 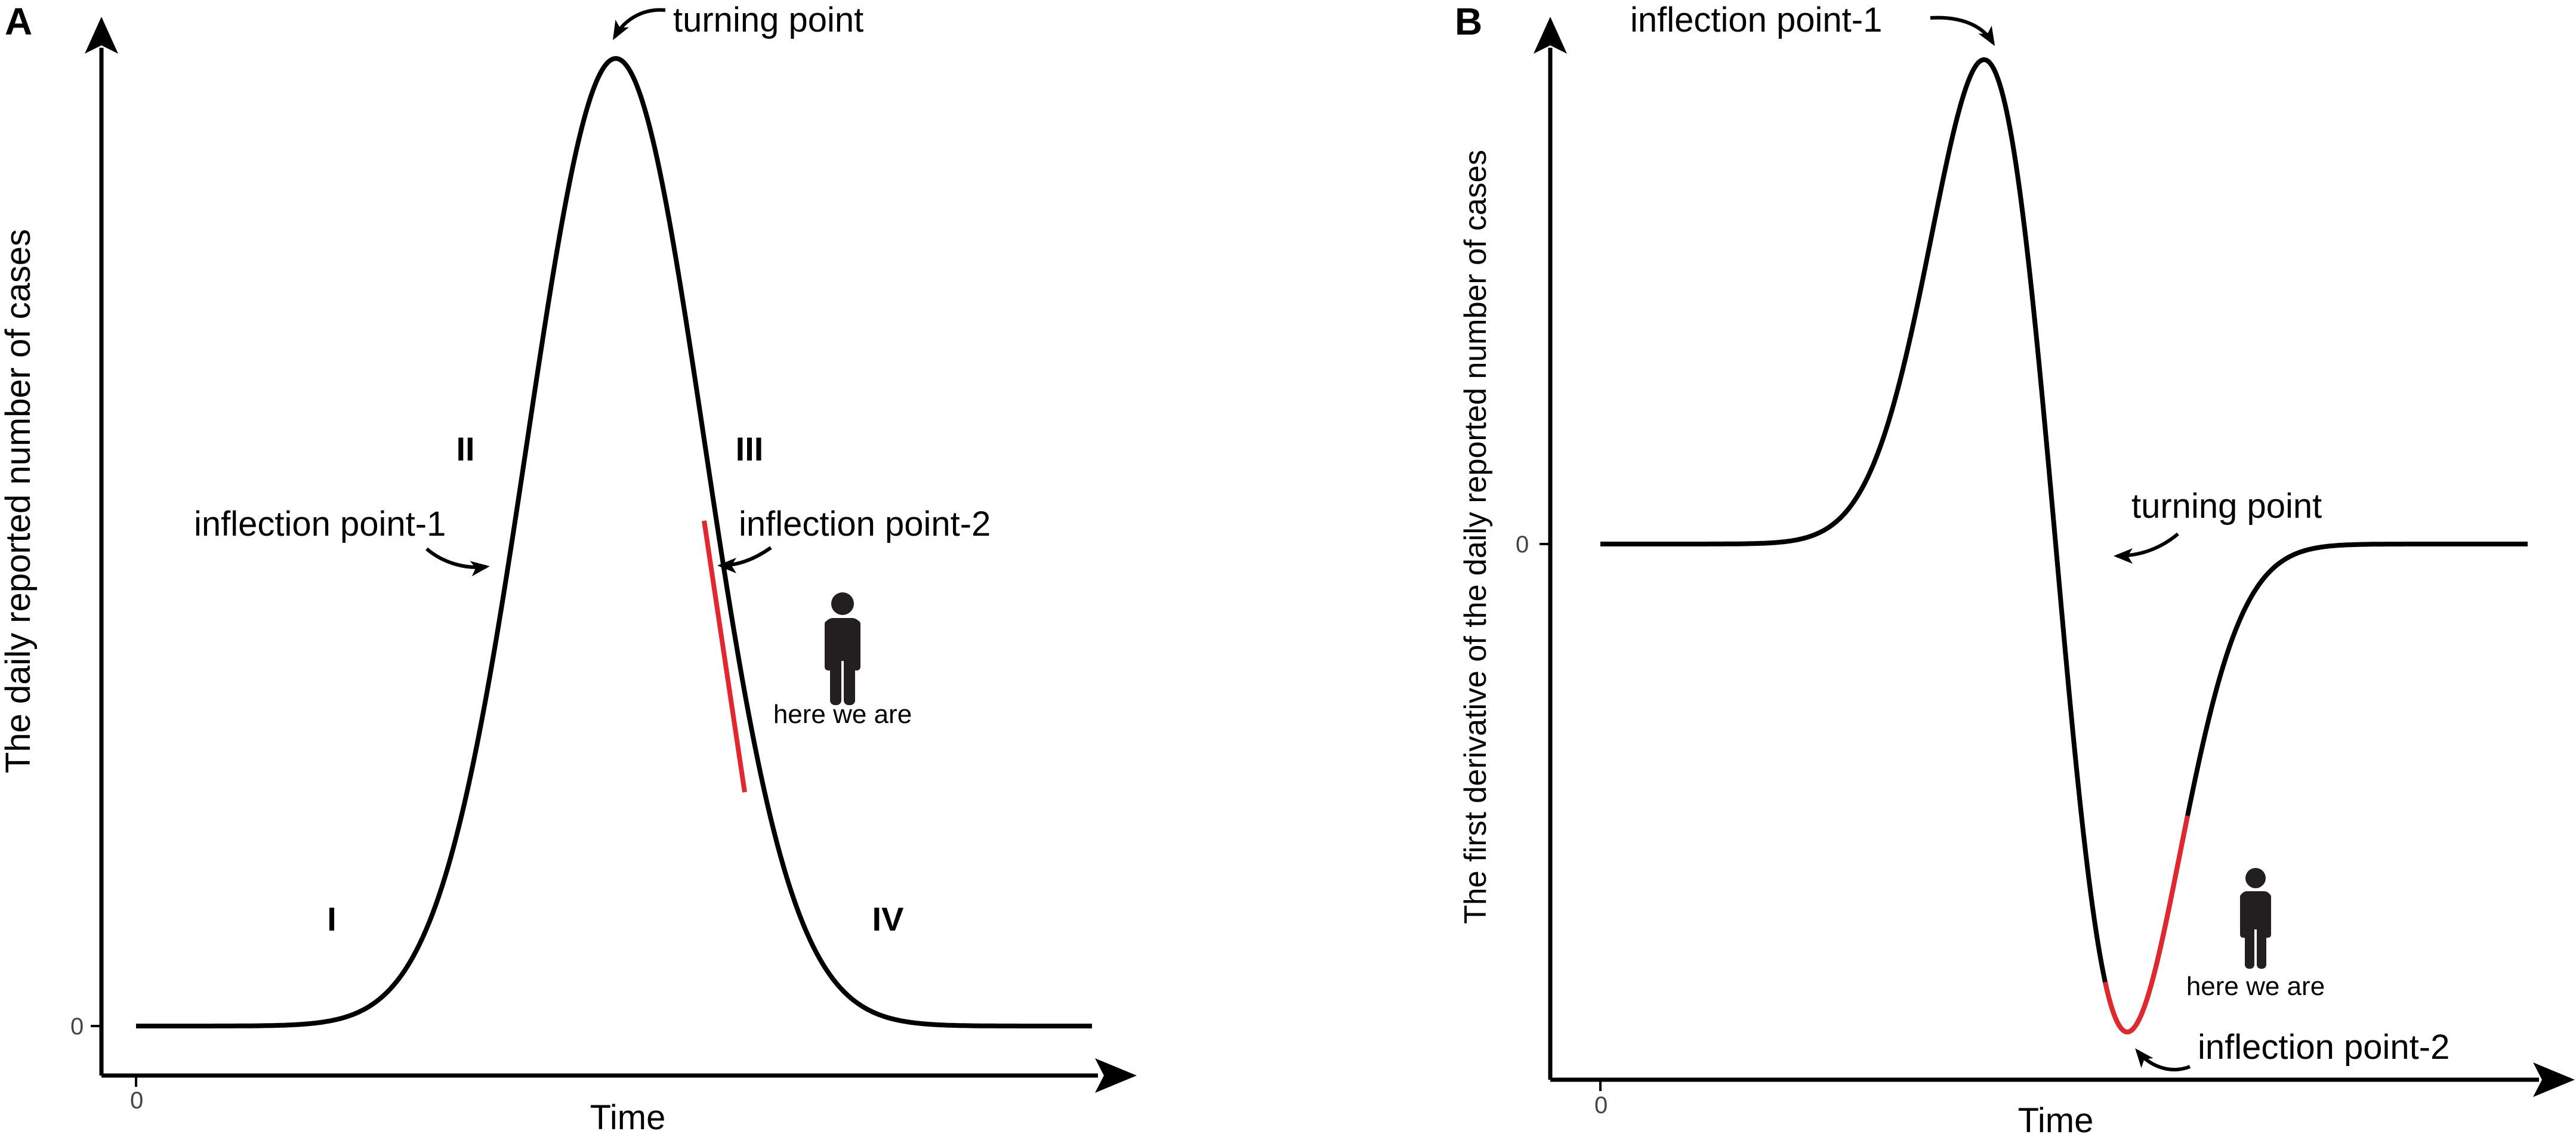 I want to click on panel-b-inflection-1-arrow-icon, so click(x=1963, y=31).